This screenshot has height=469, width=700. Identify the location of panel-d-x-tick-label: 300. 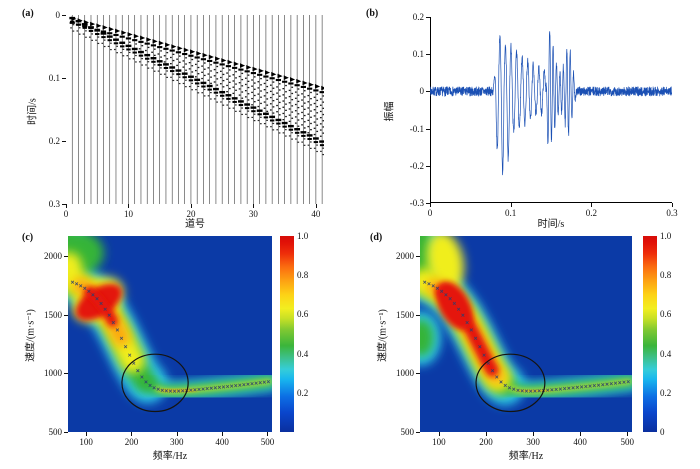
(533, 442).